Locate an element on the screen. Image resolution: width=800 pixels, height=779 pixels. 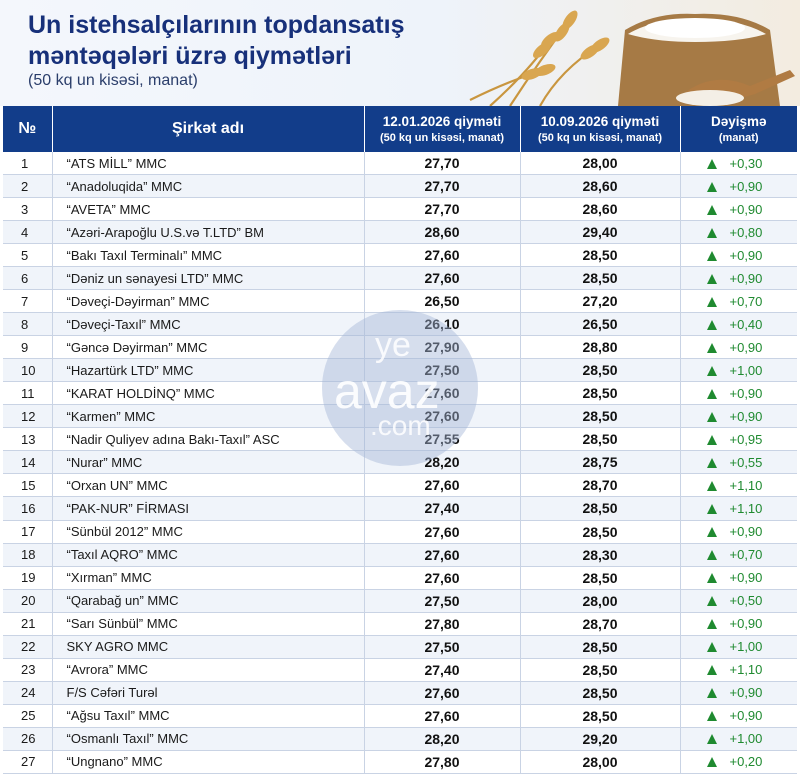
price-change-value: +0,30 is located at coordinates (746, 163).